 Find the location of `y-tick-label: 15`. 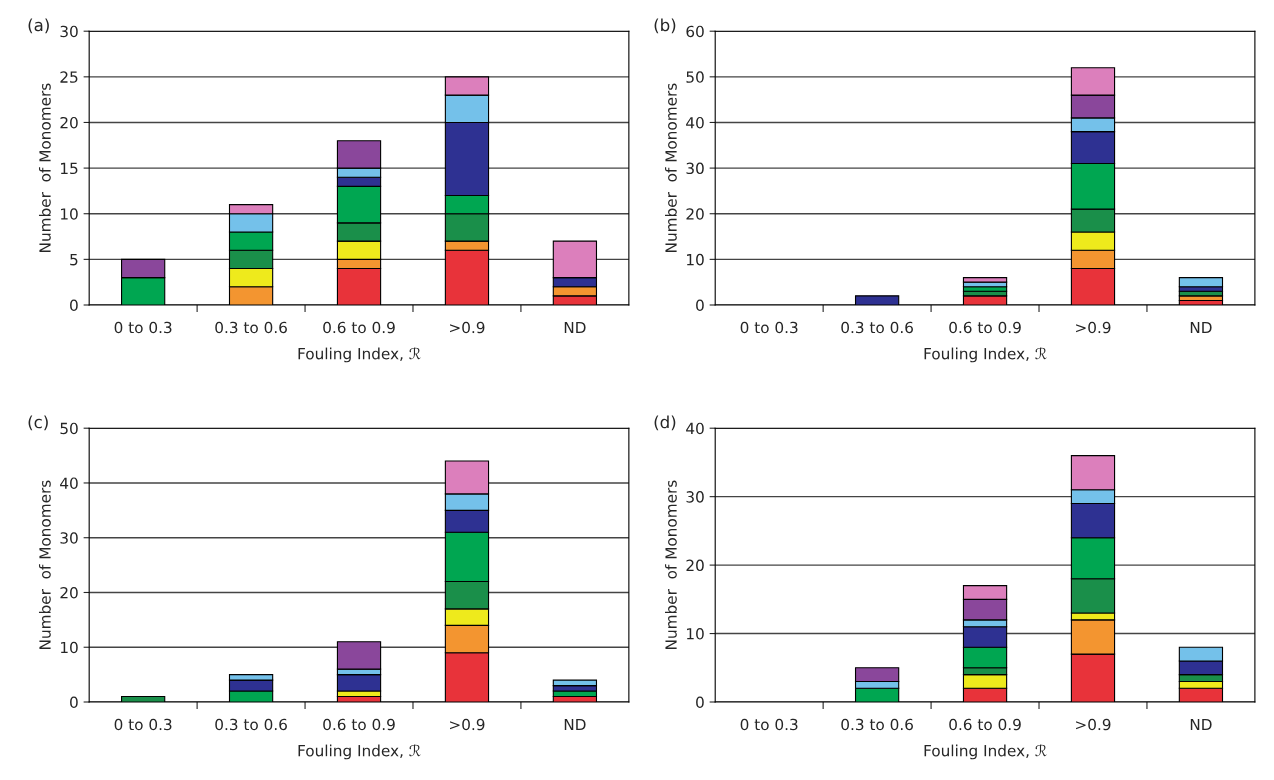

y-tick-label: 15 is located at coordinates (69, 168).